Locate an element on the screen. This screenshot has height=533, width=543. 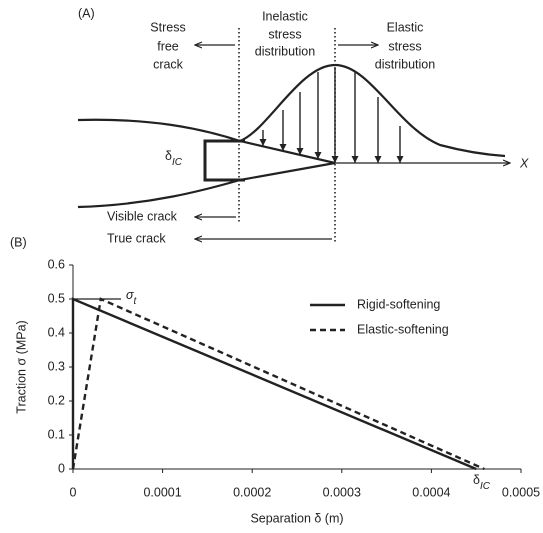
y-tick-label: 0.1 is located at coordinates (56, 434).